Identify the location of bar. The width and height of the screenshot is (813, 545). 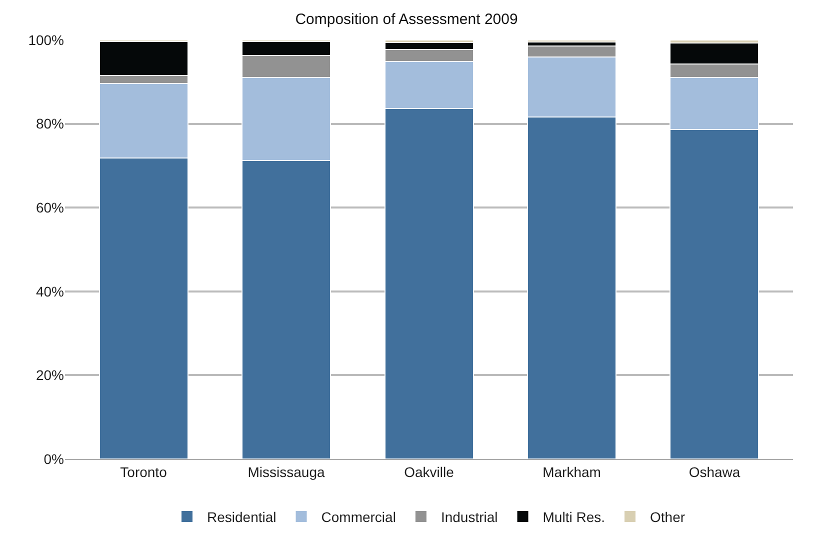
(571, 41).